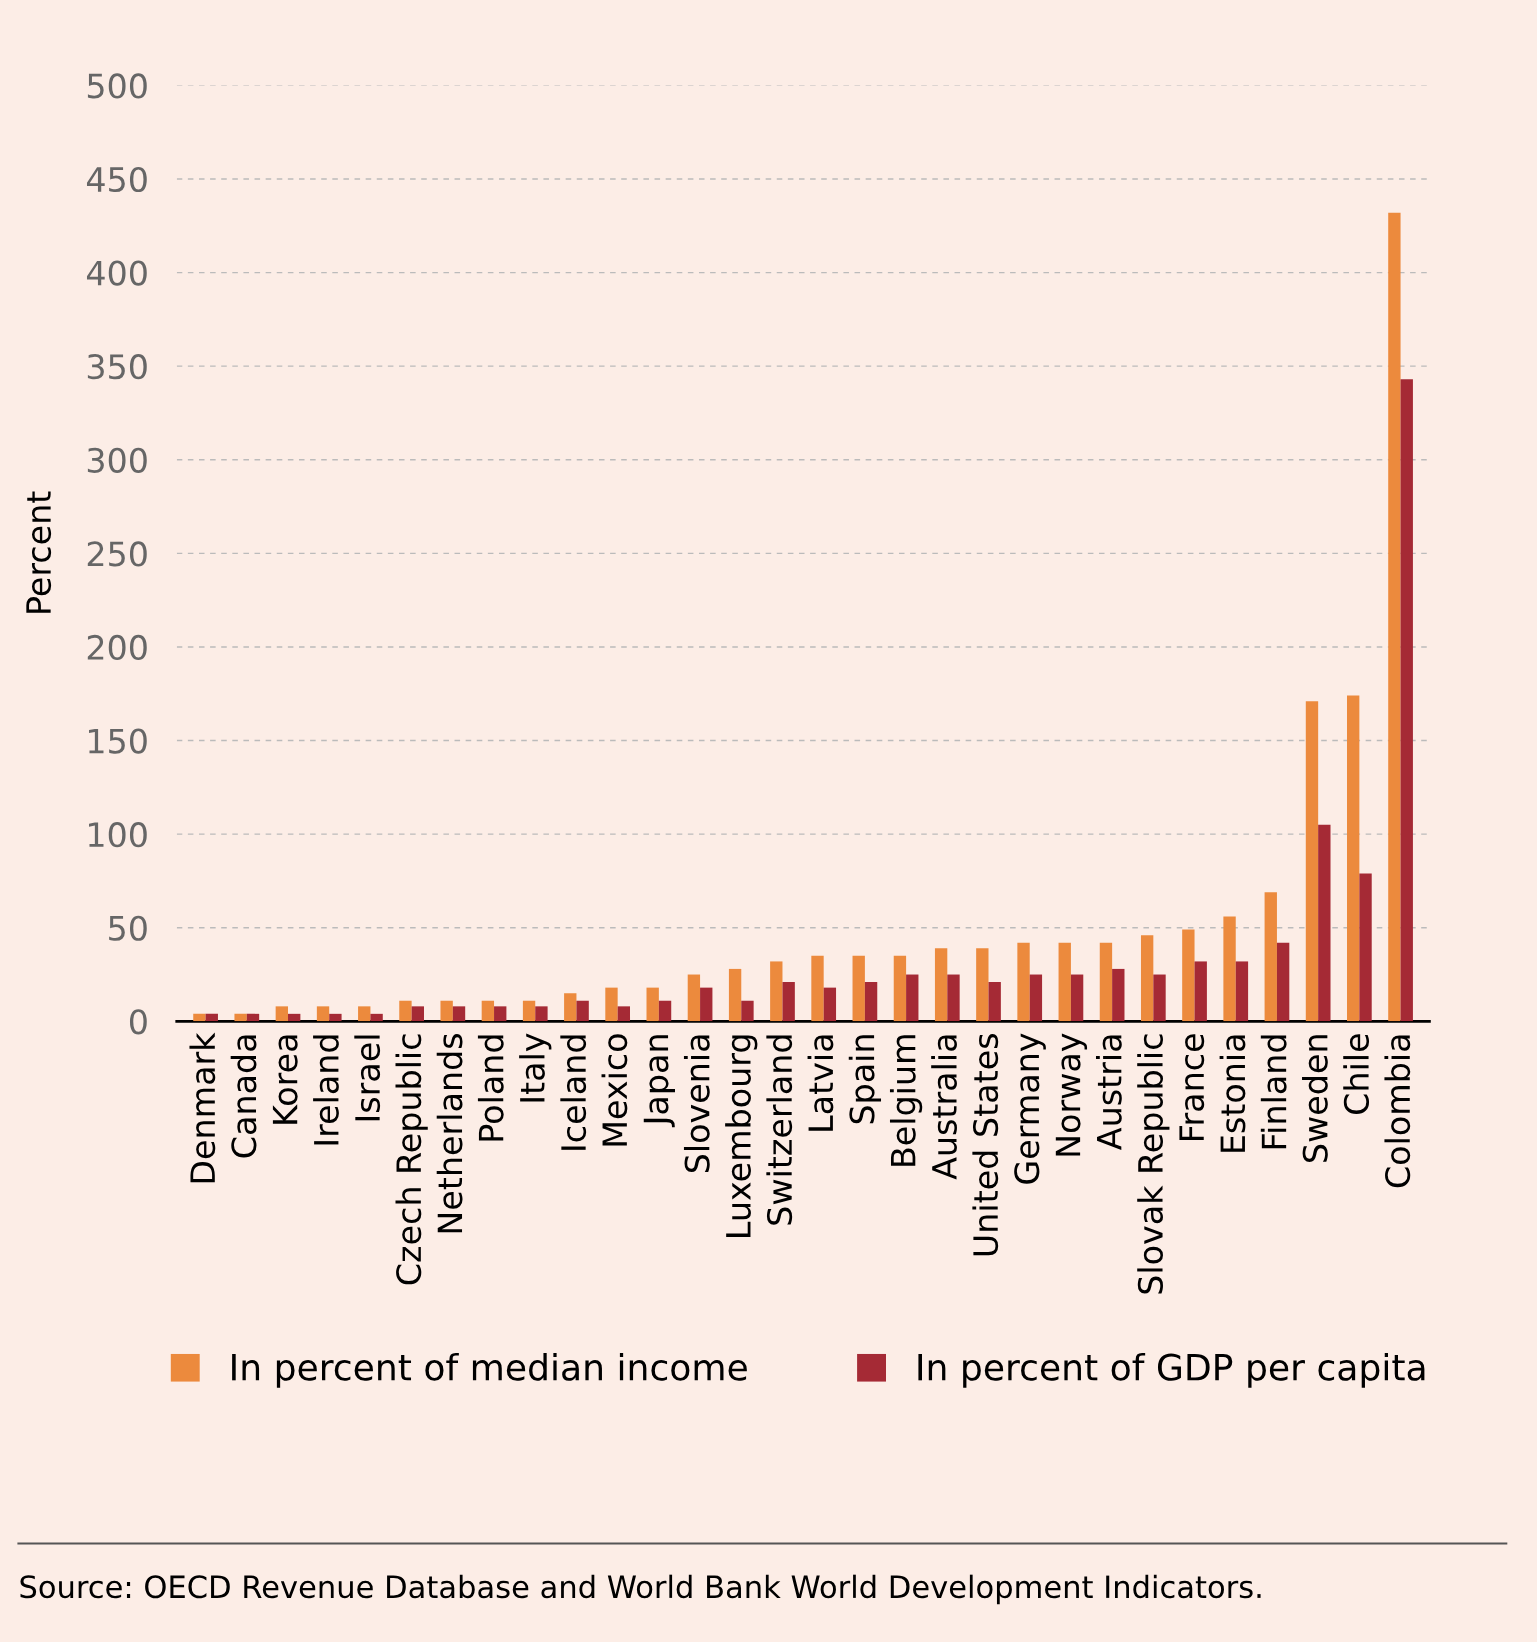 The image size is (1537, 1642). I want to click on x-tick-label: Slovenia, so click(696, 1104).